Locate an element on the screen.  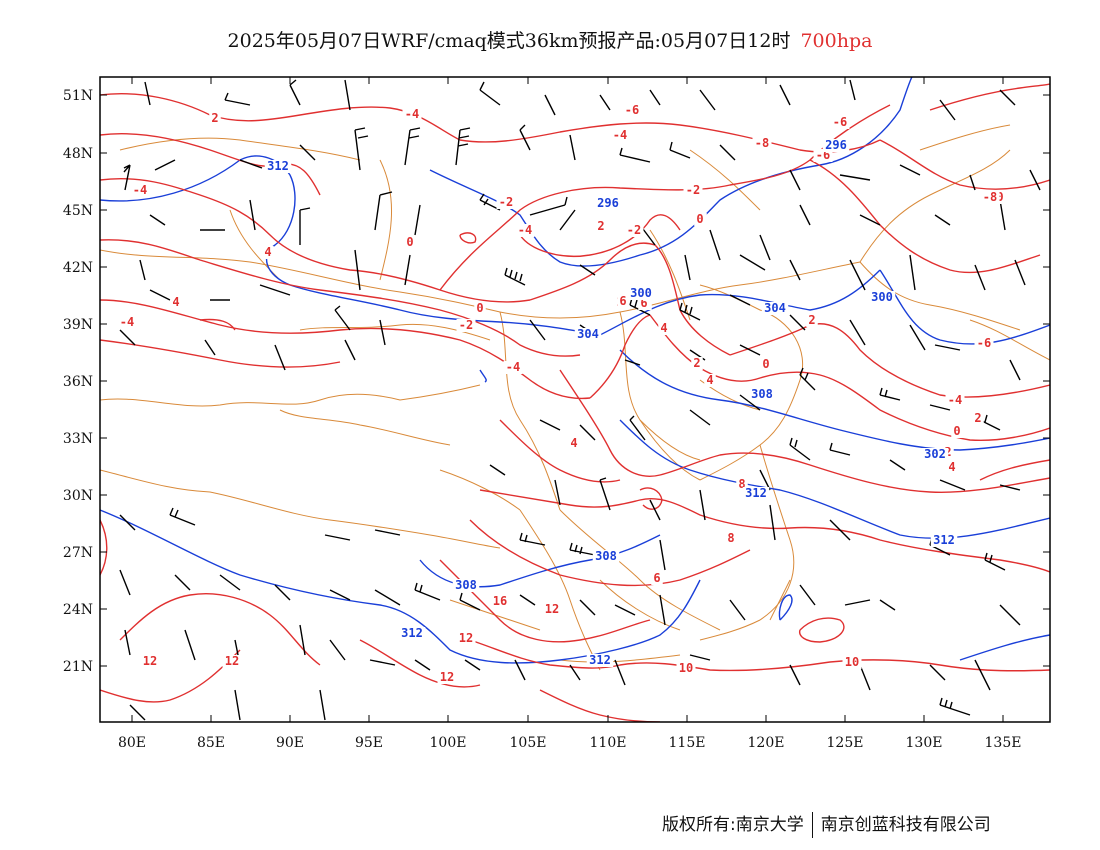
lon-label: 95E is located at coordinates (369, 743).